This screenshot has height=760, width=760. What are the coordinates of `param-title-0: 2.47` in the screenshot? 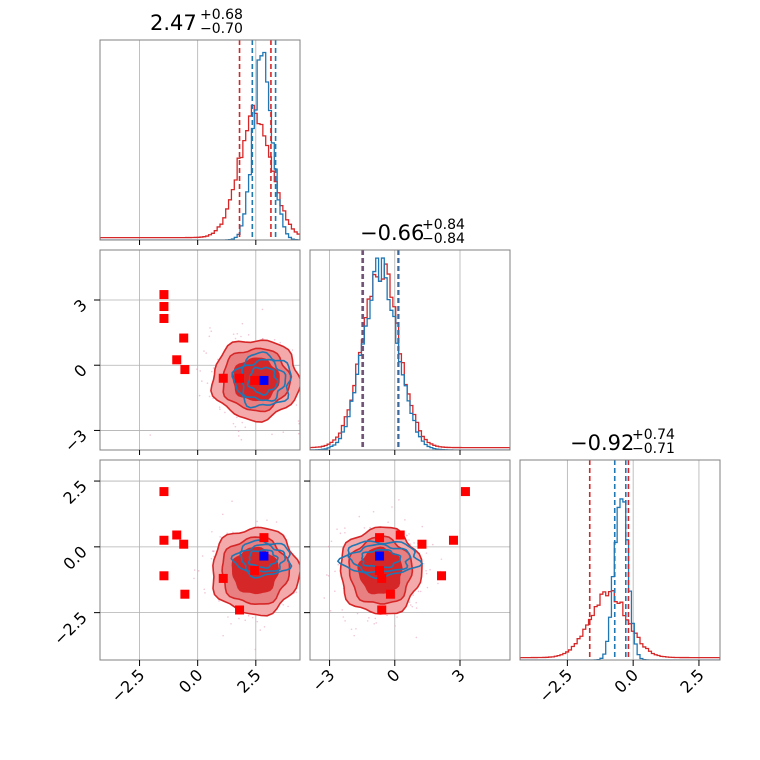 It's located at (173, 23).